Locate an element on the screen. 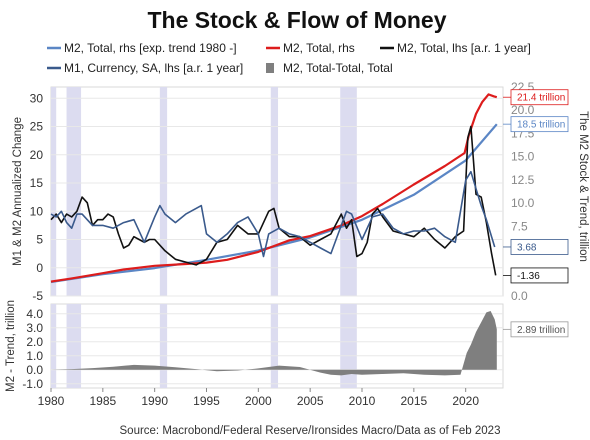  bottom-tick-label: 4.0 is located at coordinates (34, 314).